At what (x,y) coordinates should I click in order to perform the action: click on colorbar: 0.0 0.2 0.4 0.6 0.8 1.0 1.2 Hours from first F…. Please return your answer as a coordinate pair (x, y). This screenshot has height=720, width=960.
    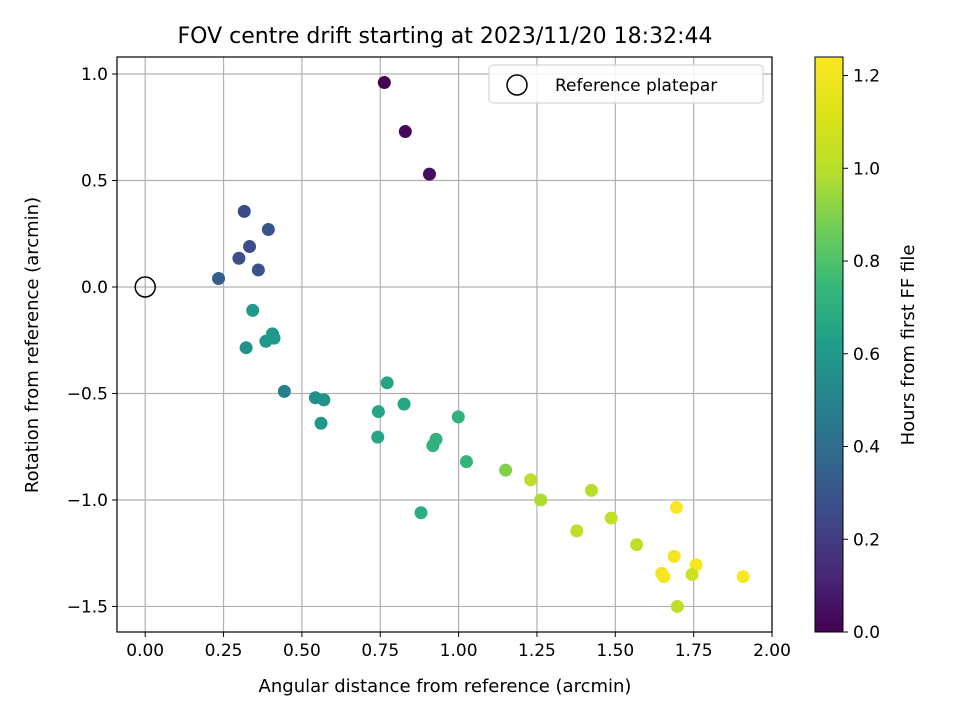
    Looking at the image, I should click on (866, 349).